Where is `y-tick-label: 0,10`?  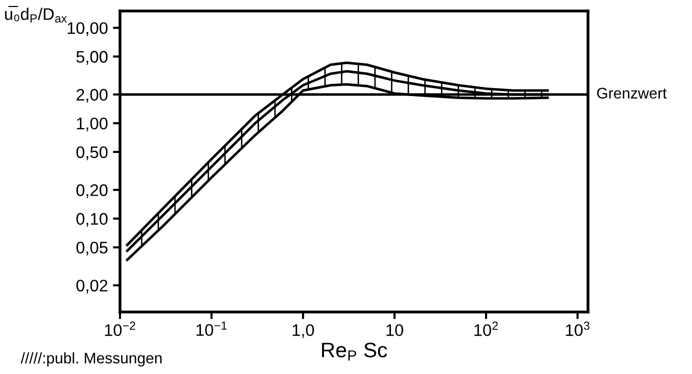
y-tick-label: 0,10 is located at coordinates (92, 220).